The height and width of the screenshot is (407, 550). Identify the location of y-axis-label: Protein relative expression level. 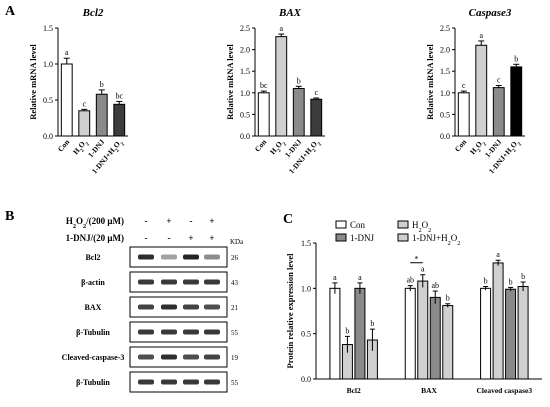
(290, 311).